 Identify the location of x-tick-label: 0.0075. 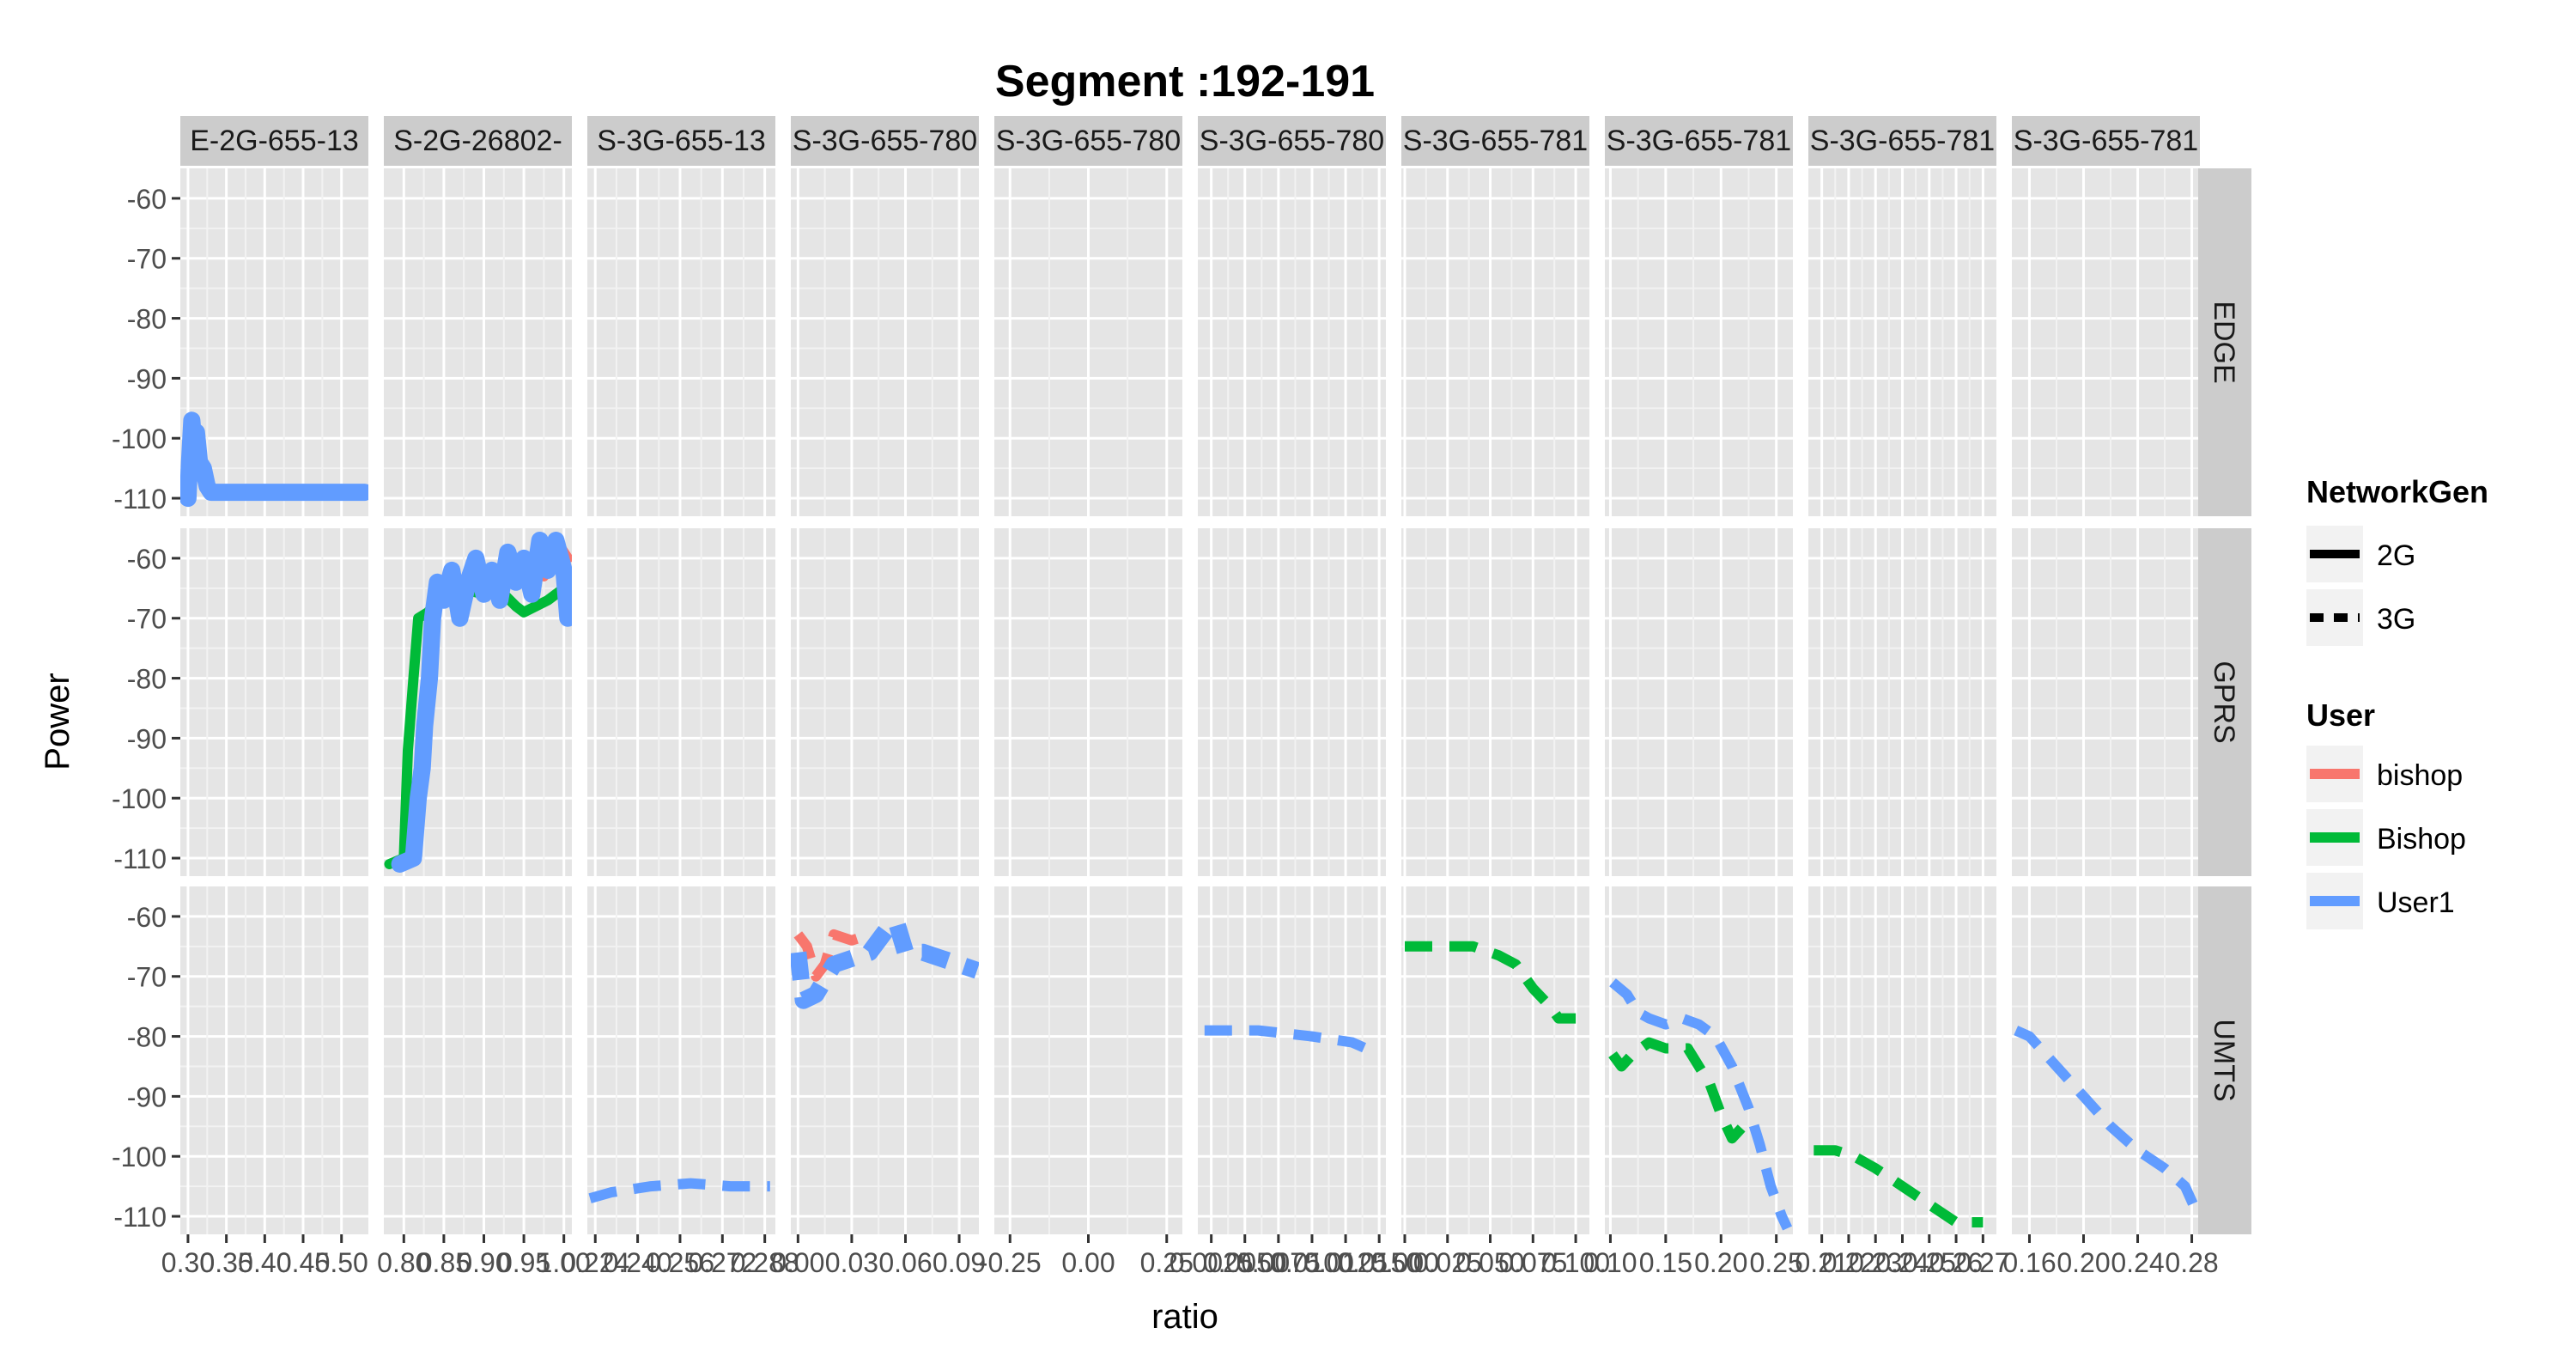
(1279, 1262).